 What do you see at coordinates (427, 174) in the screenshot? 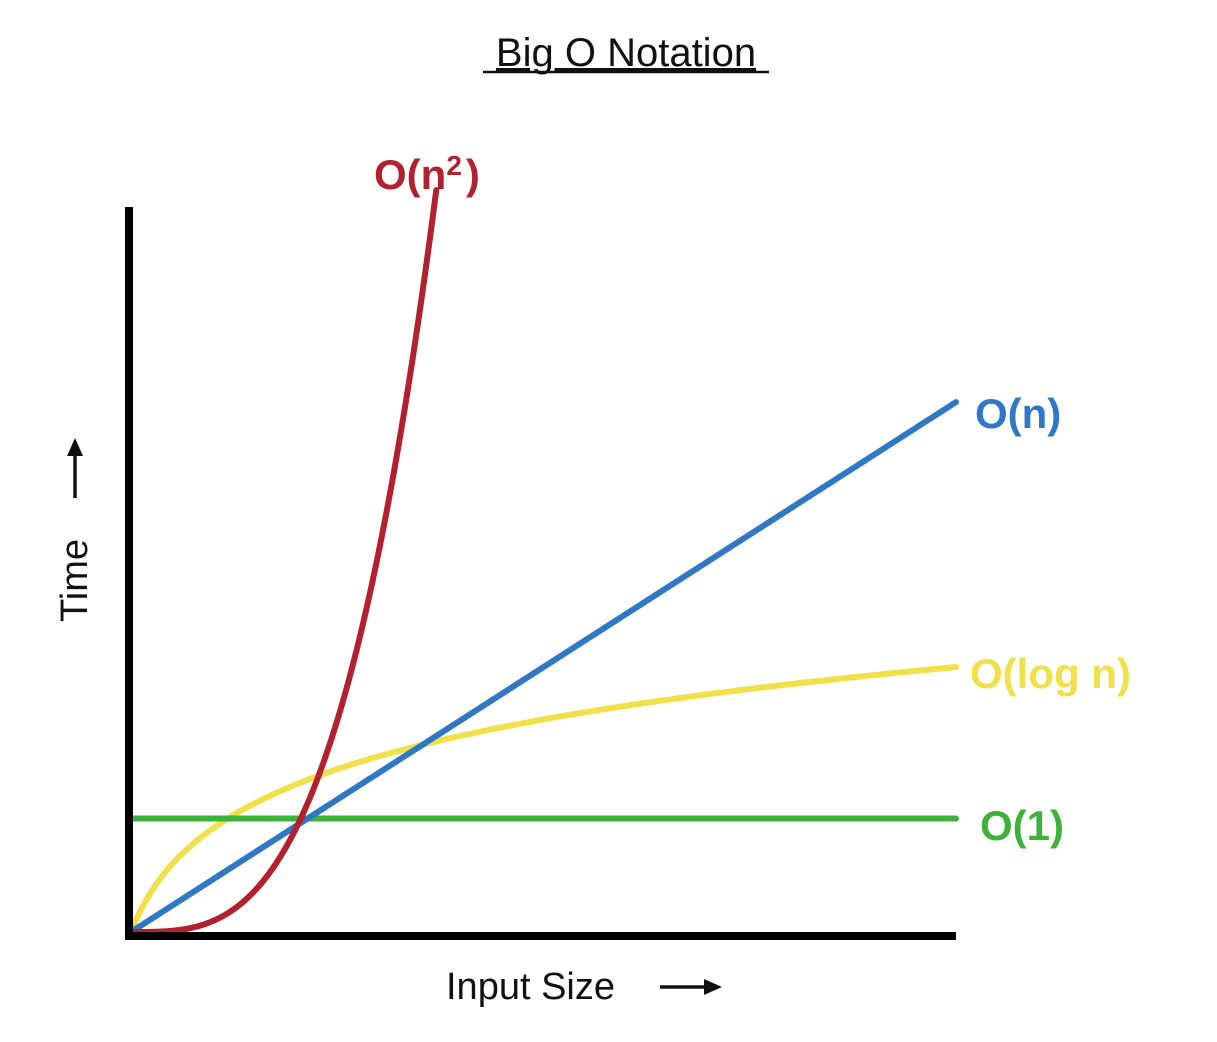
I see `series-label-quadratic: O(n2)` at bounding box center [427, 174].